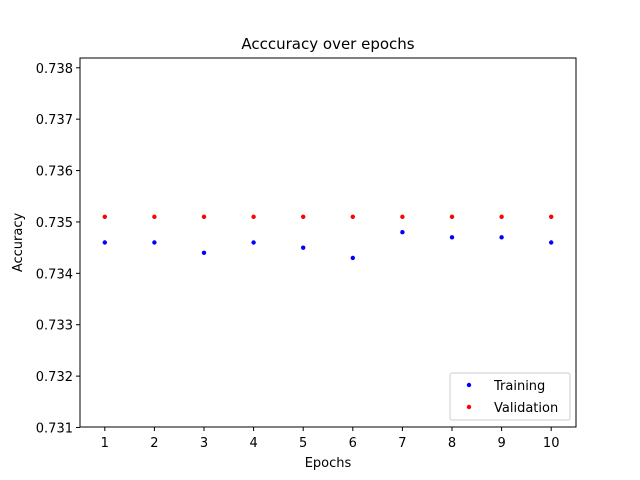 The width and height of the screenshot is (640, 480). What do you see at coordinates (303, 443) in the screenshot?
I see `x-tick-label: 5` at bounding box center [303, 443].